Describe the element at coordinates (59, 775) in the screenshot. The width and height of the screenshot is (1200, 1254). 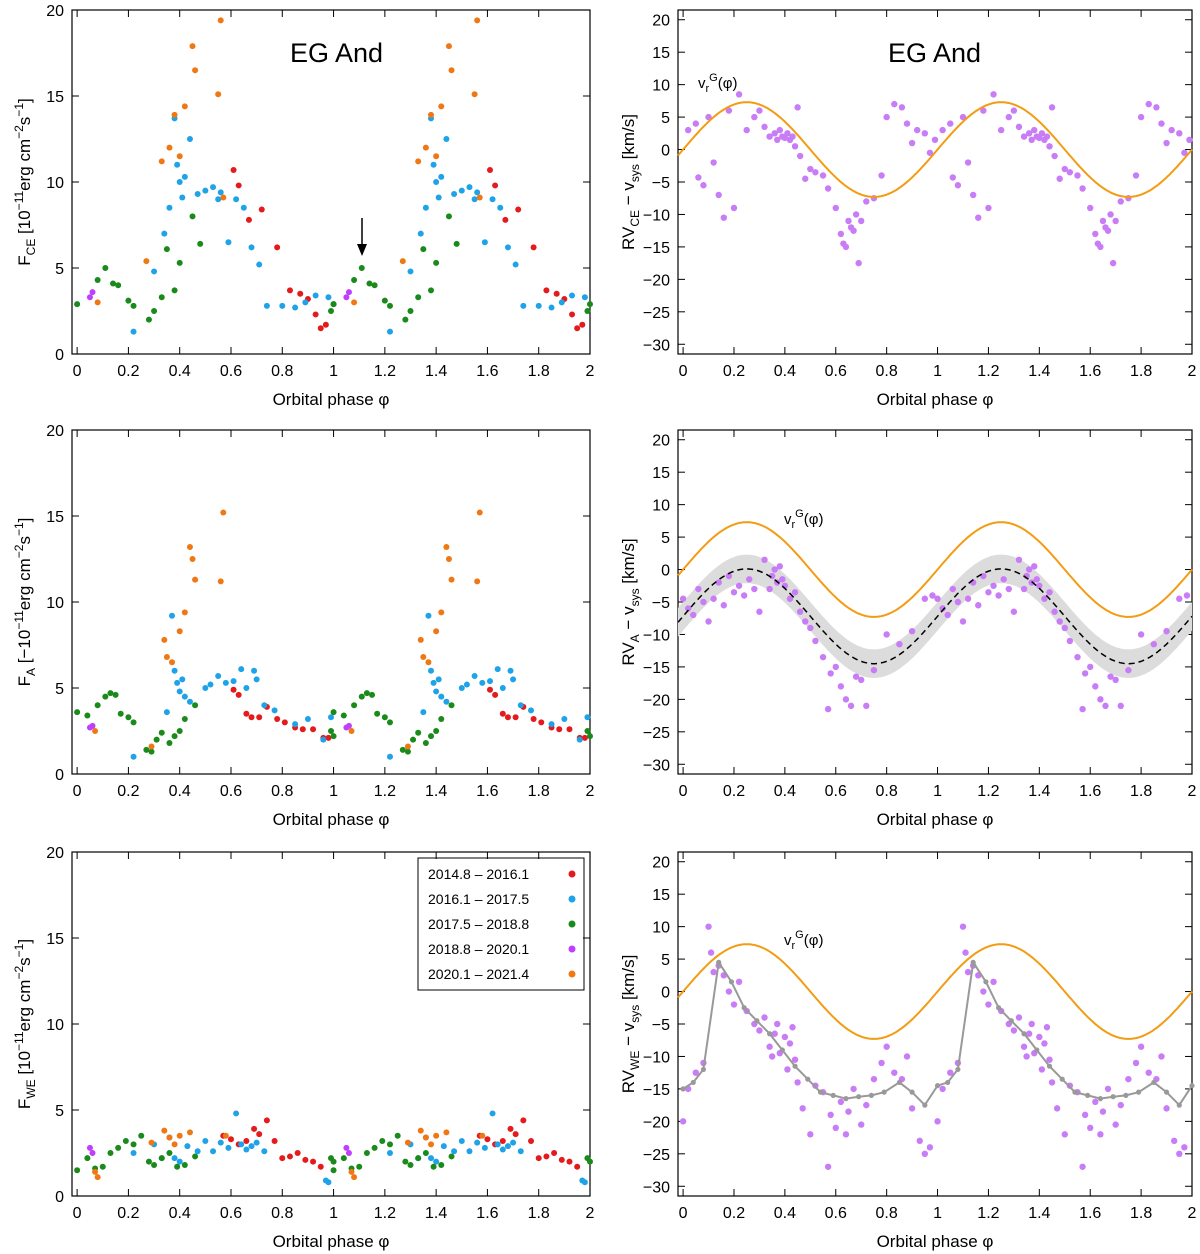
I see `ytick-label-a_flux-0: 0` at that location.